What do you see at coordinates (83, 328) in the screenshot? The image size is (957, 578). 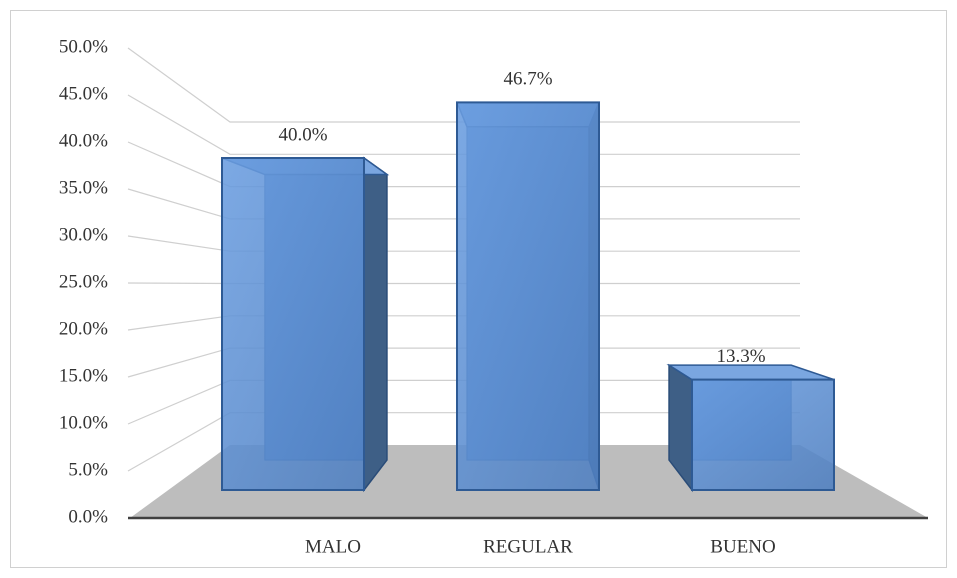 I see `y-tick-label: 20.0%` at bounding box center [83, 328].